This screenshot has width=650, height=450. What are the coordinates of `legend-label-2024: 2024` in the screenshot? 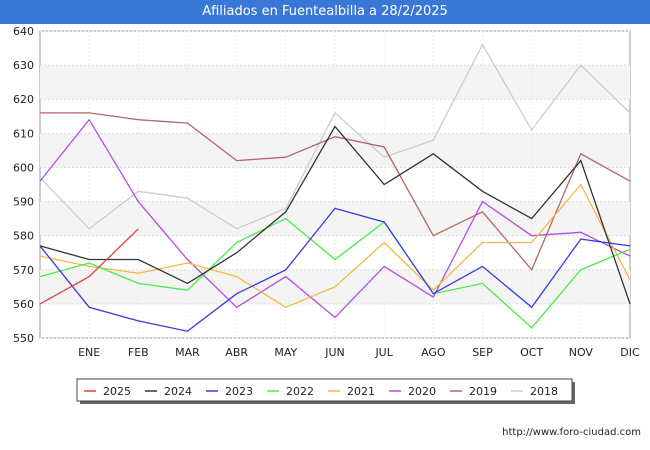 It's located at (178, 391).